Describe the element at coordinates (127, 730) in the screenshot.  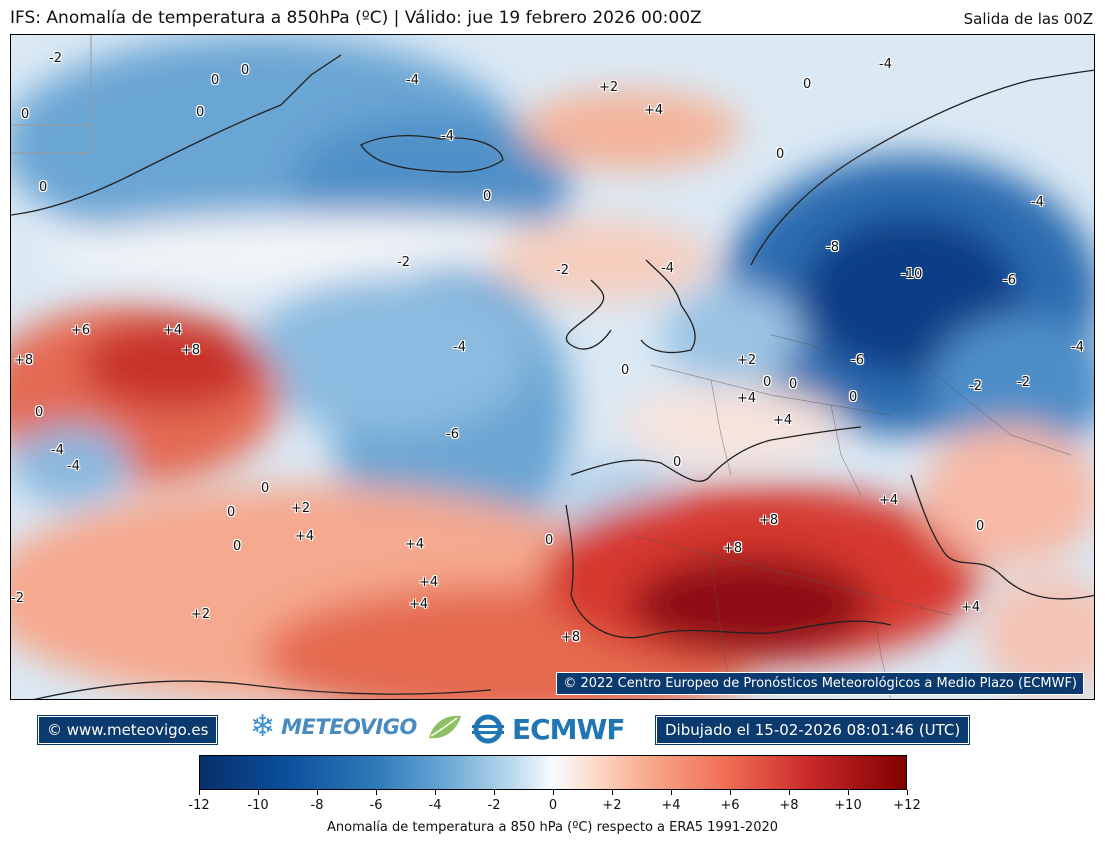
I see `meteovigo-site-badge: © www.meteovigo.es` at that location.